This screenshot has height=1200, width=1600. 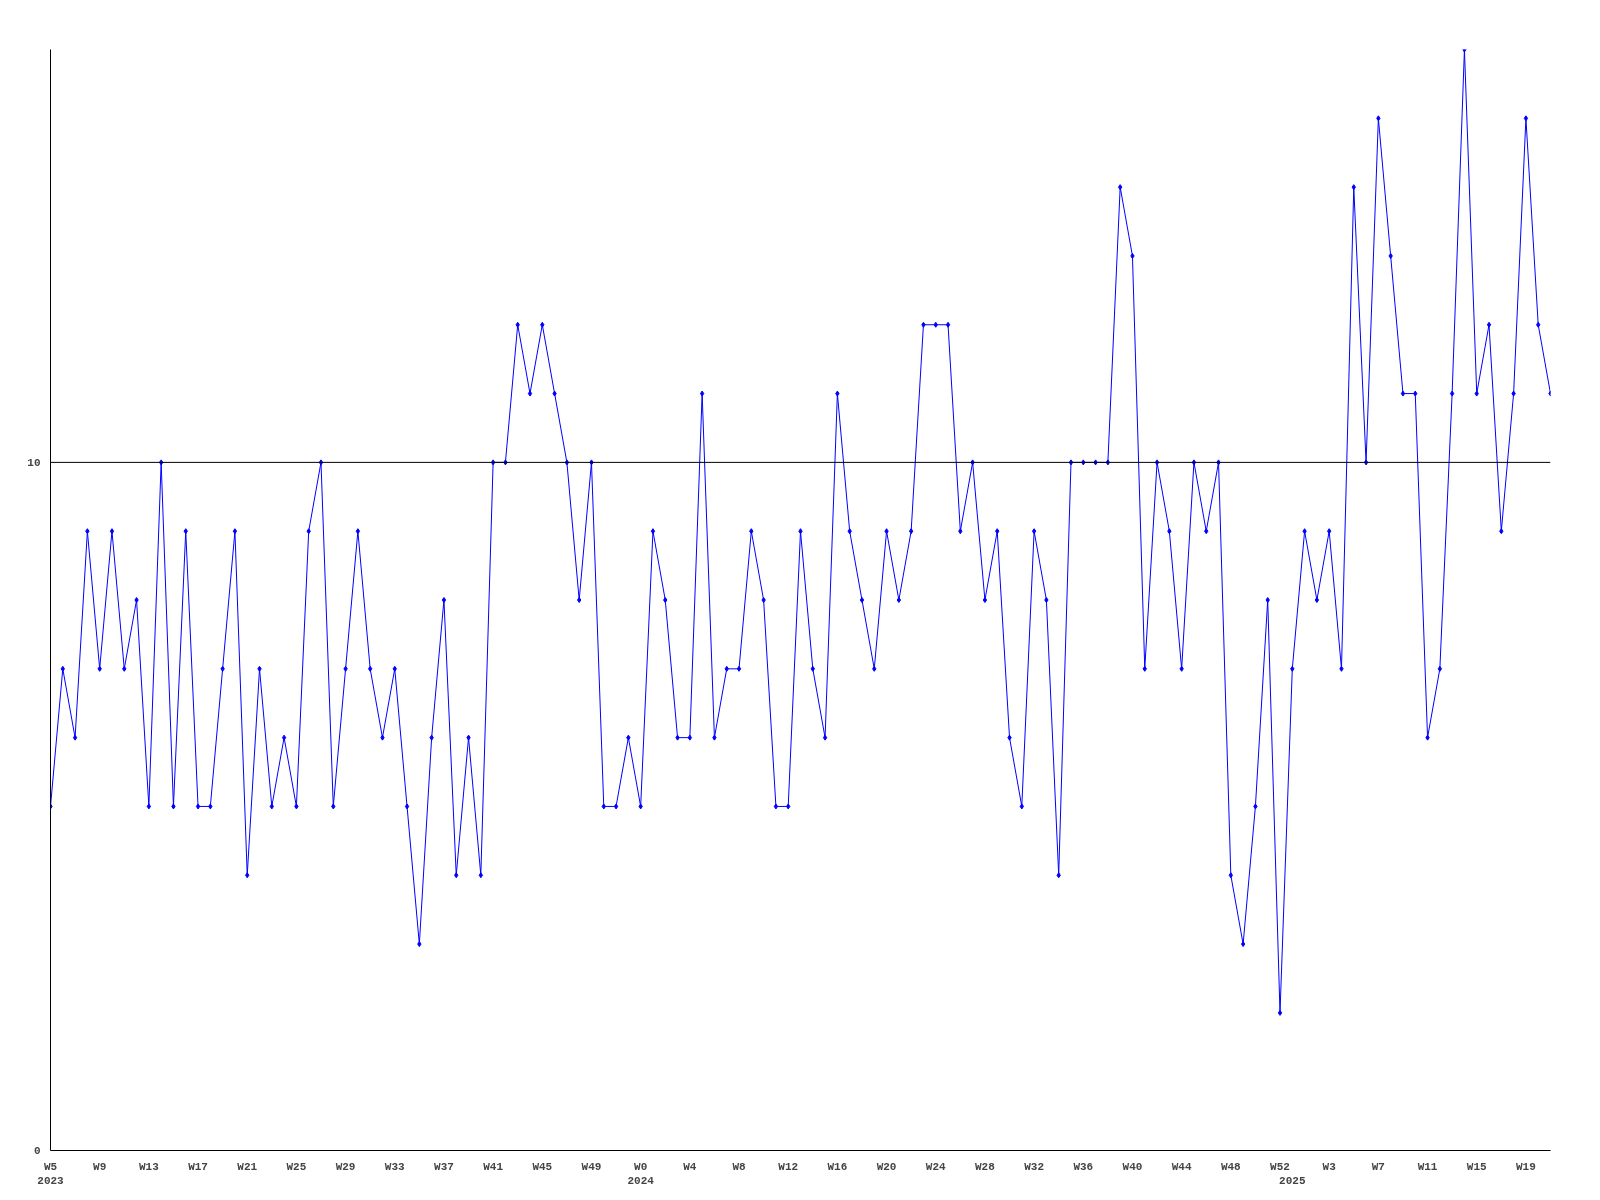 I want to click on x-tick-label: W33, so click(x=395, y=1166).